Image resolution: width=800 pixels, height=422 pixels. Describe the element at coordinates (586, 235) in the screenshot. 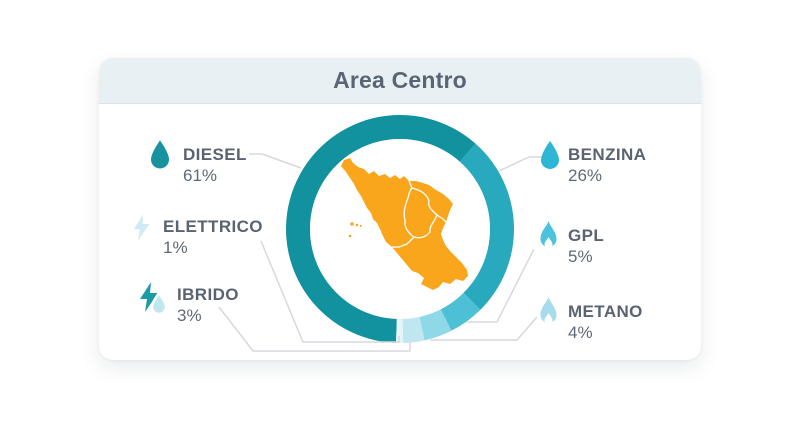

I see `legend-label: GPL` at that location.